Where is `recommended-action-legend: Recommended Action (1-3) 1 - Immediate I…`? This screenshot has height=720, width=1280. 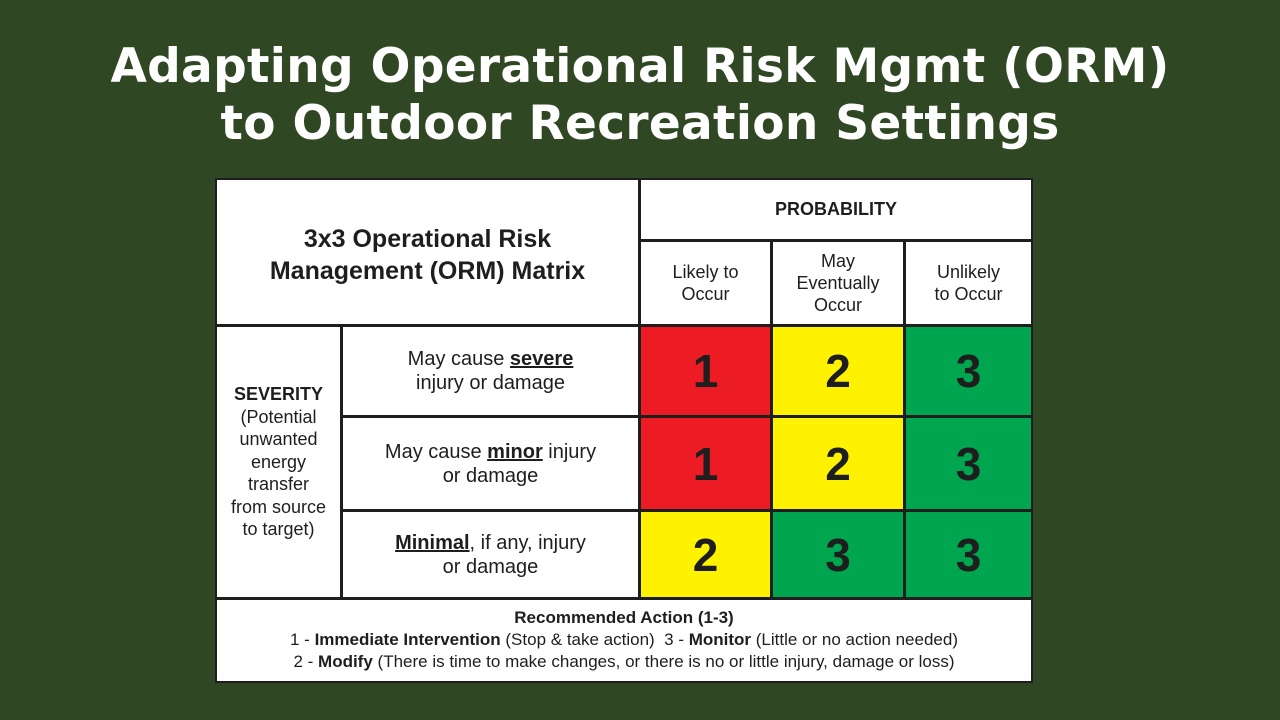
recommended-action-legend: Recommended Action (1-3) 1 - Immediate I… is located at coordinates (624, 640).